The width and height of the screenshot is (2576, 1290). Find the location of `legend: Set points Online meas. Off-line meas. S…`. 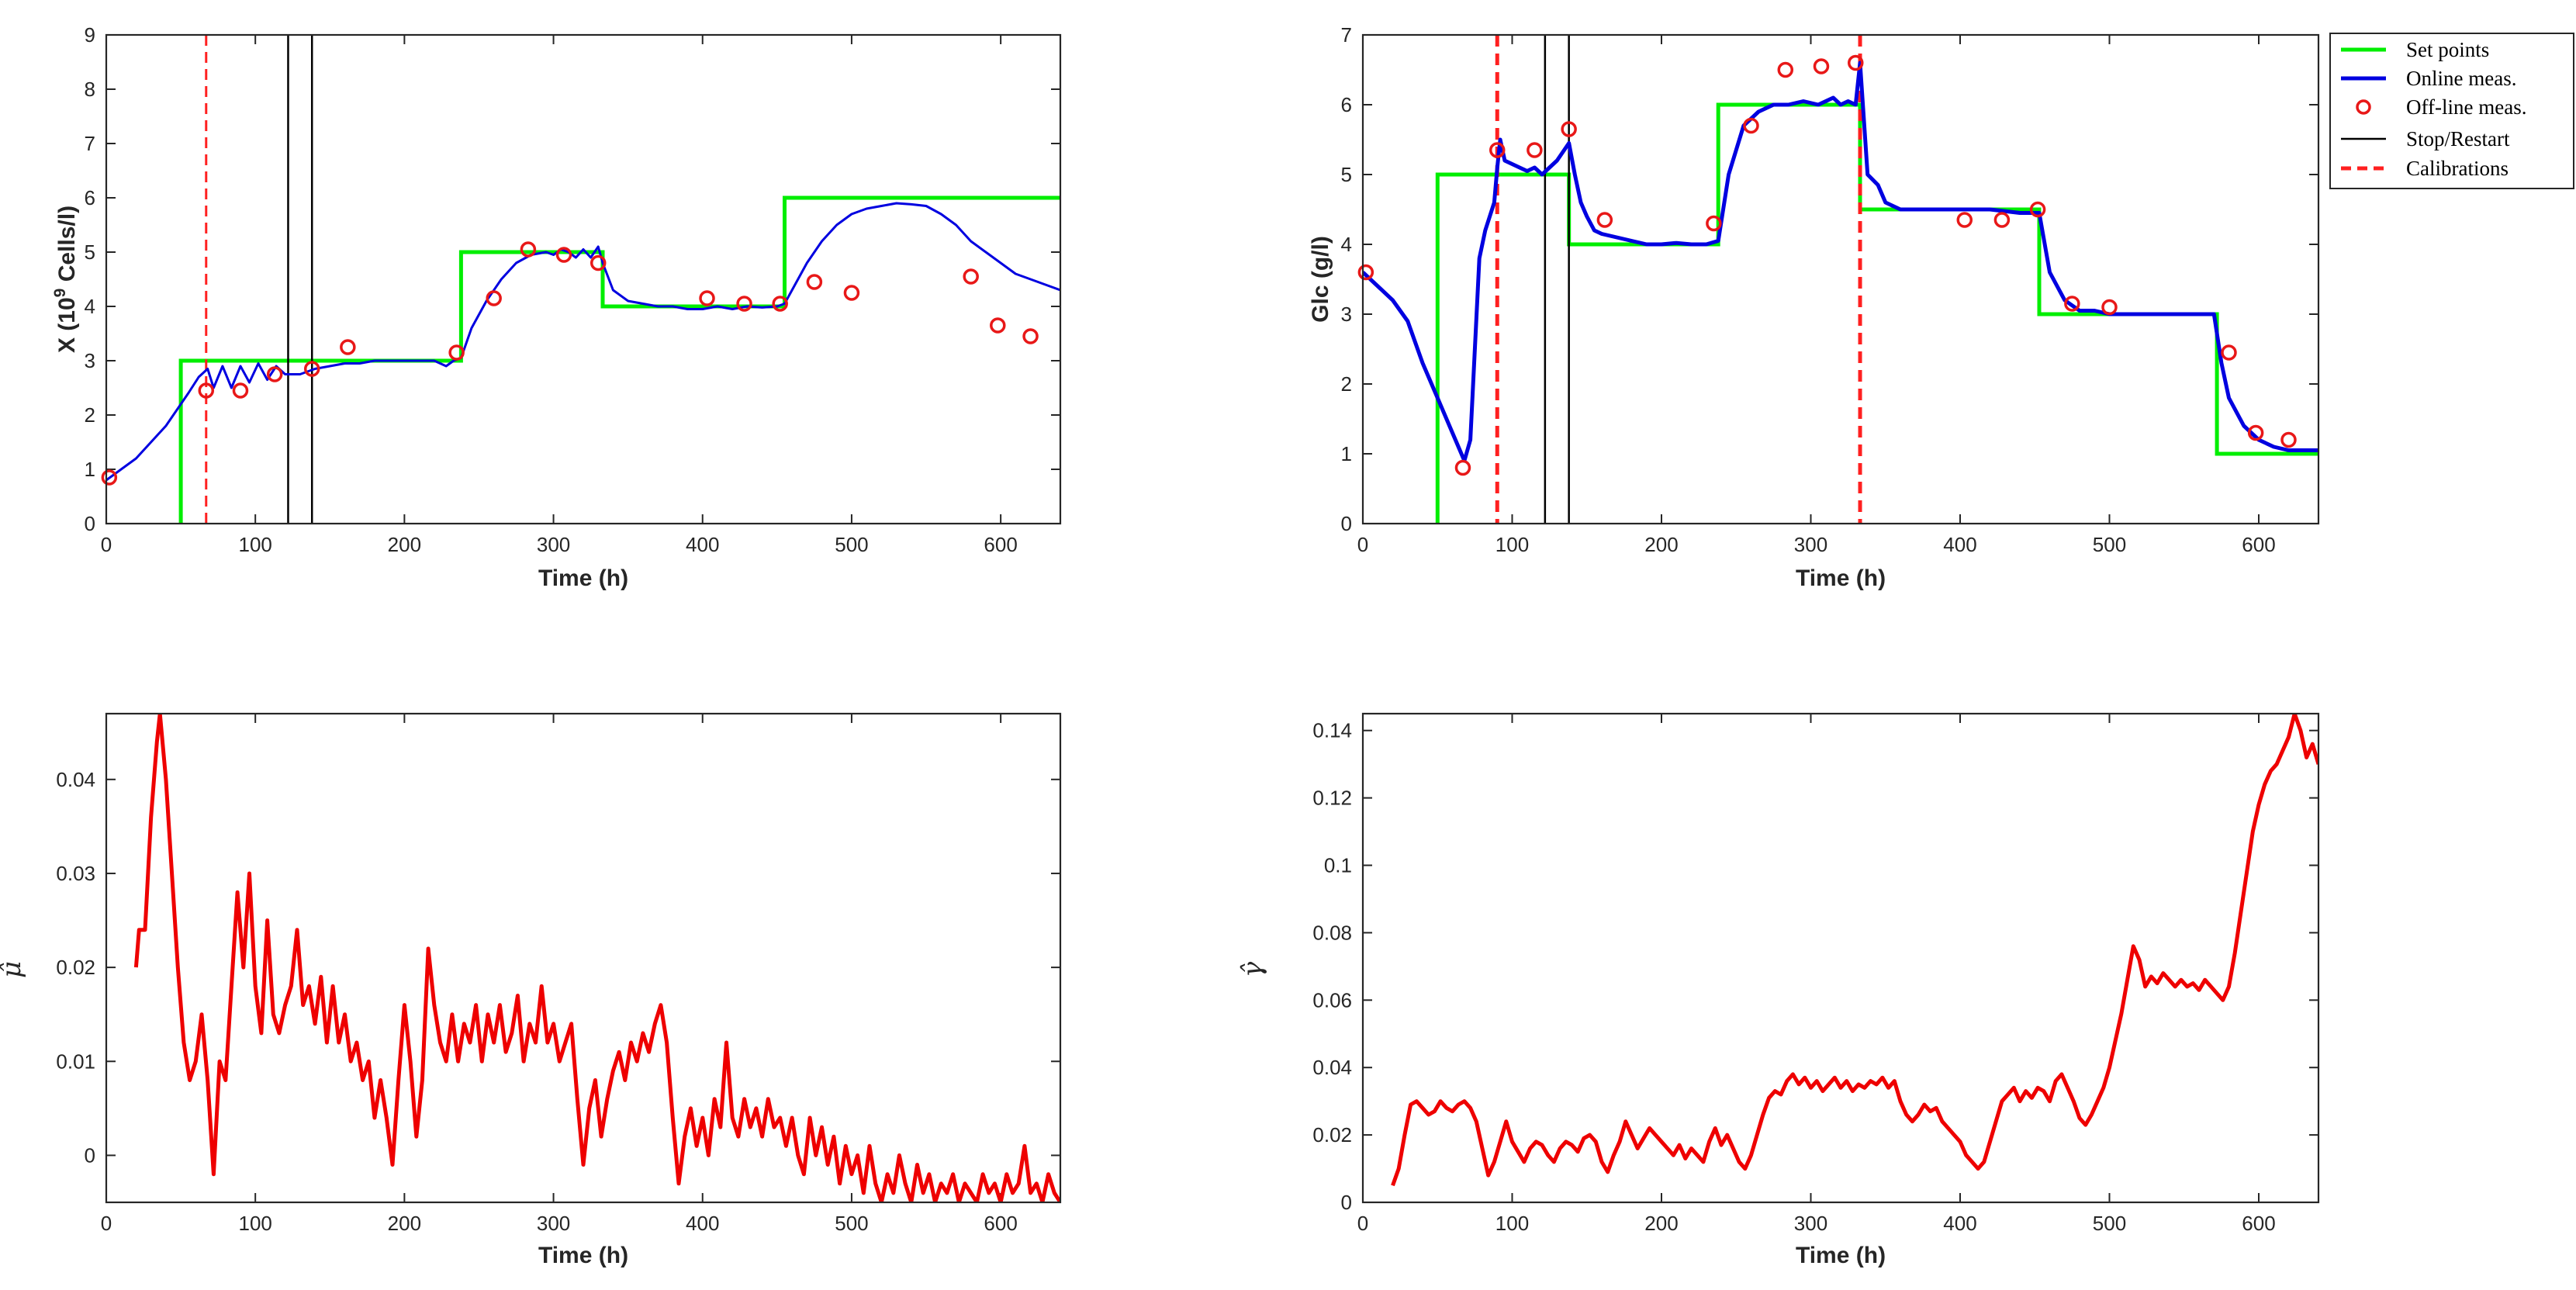

legend: Set points Online meas. Off-line meas. S… is located at coordinates (2451, 111).